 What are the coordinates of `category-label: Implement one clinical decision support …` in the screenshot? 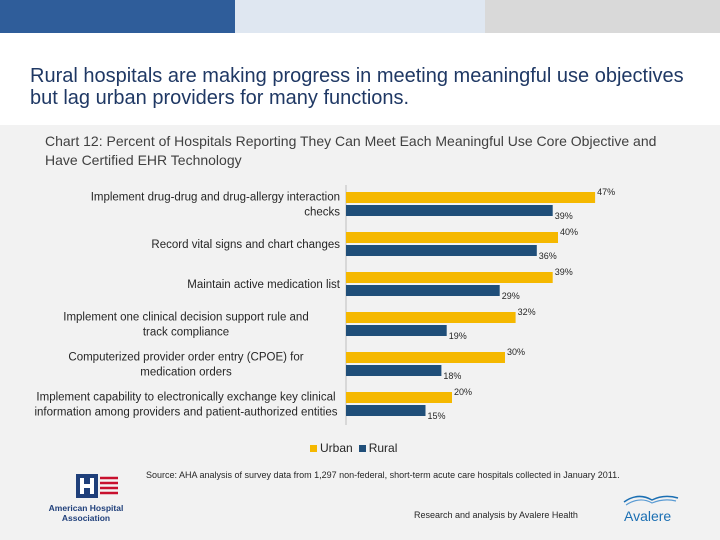 It's located at (185, 325).